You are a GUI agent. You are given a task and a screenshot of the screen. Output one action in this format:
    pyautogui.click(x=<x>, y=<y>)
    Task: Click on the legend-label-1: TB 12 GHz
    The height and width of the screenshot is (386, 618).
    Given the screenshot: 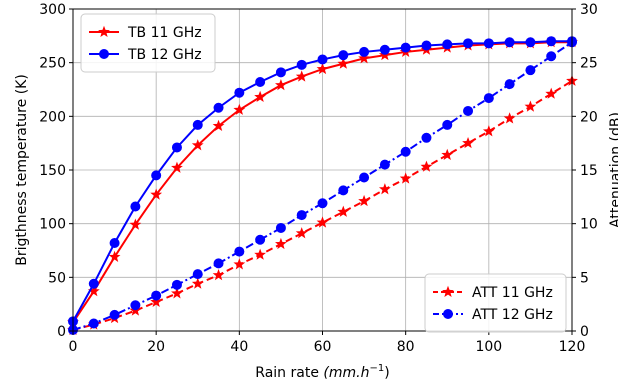 What is the action you would take?
    pyautogui.click(x=164, y=55)
    